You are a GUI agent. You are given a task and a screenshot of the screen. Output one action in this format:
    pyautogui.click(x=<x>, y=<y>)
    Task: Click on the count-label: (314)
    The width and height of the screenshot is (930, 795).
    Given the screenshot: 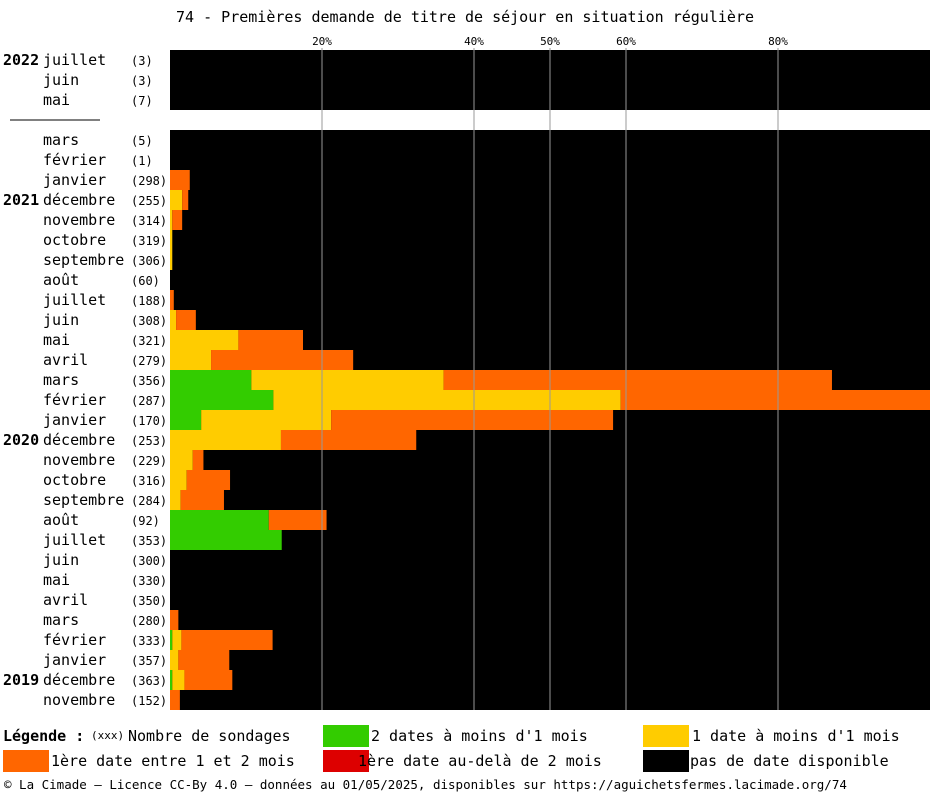 What is the action you would take?
    pyautogui.click(x=149, y=221)
    